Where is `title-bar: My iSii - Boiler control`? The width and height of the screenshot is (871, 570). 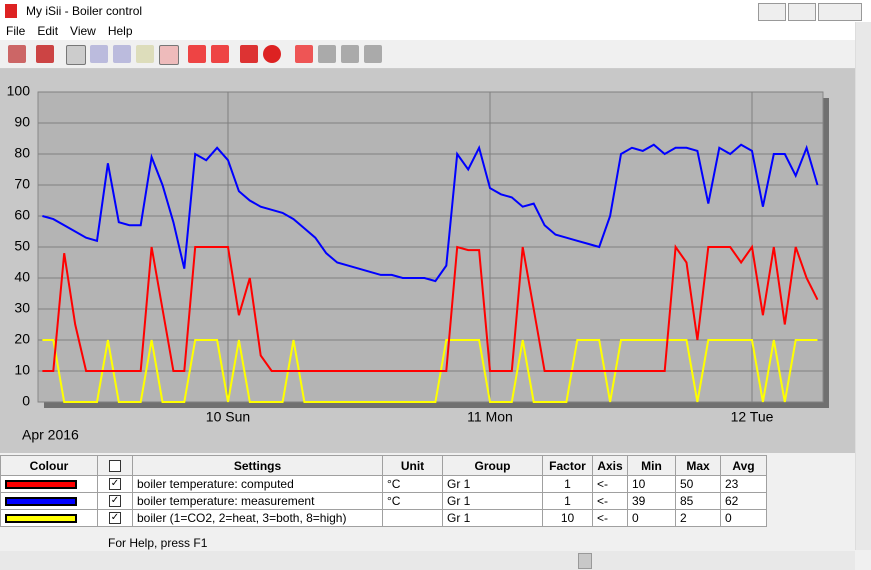 title-bar: My iSii - Boiler control is located at coordinates (435, 11).